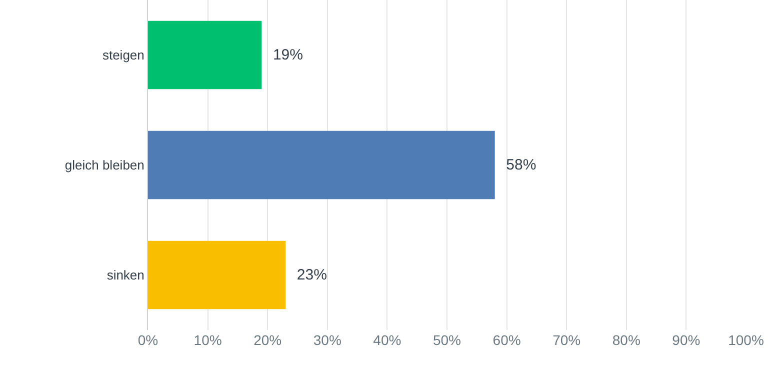 The image size is (768, 375). I want to click on x-tick-label: 80%, so click(626, 340).